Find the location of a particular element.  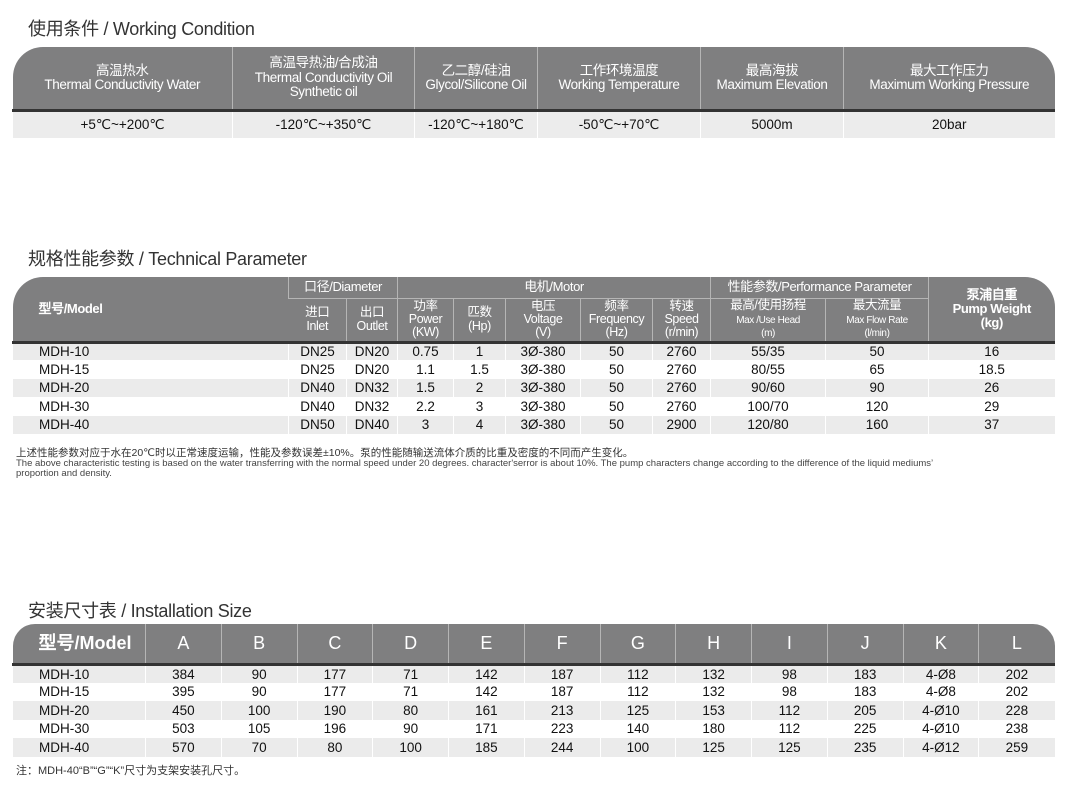

column-header: 最大流量 Max Flow Rate (l/min) is located at coordinates (877, 319).